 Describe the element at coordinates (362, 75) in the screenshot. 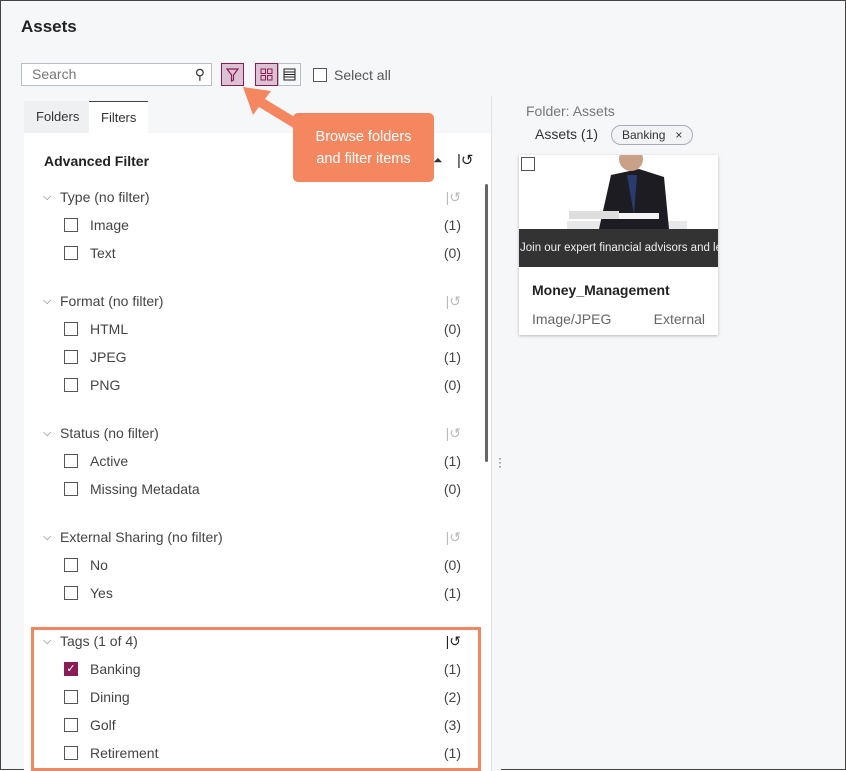

I see `select-all-label: Select all` at that location.